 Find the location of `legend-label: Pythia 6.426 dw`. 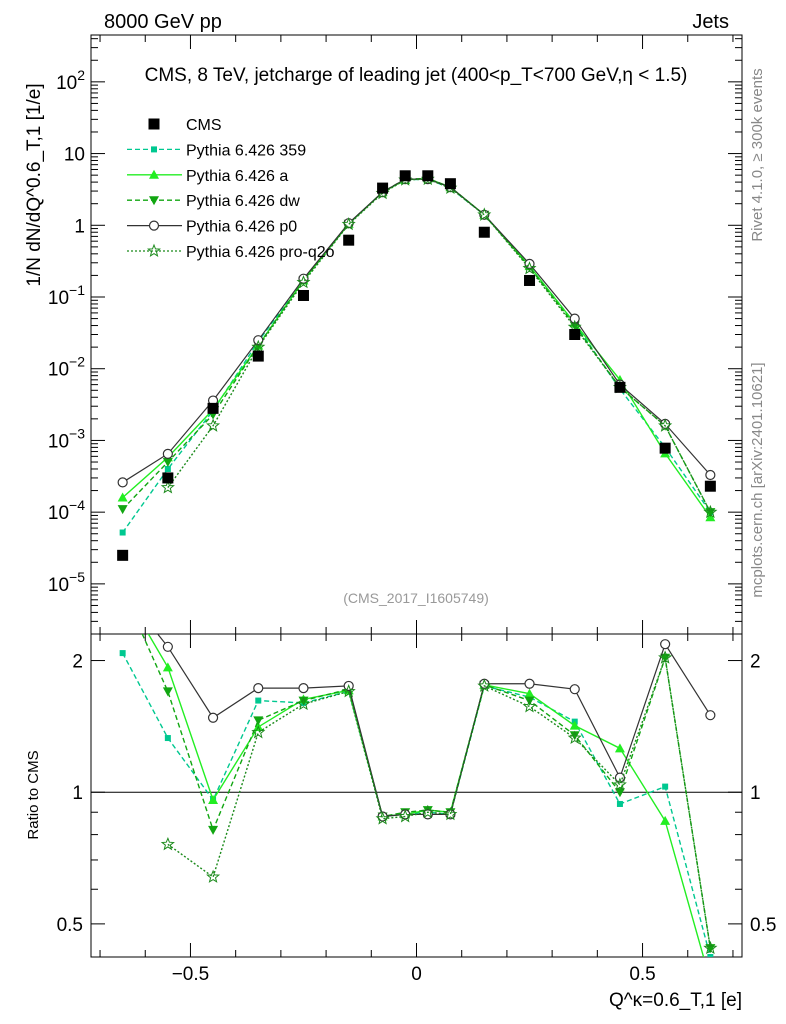

legend-label: Pythia 6.426 dw is located at coordinates (243, 201).